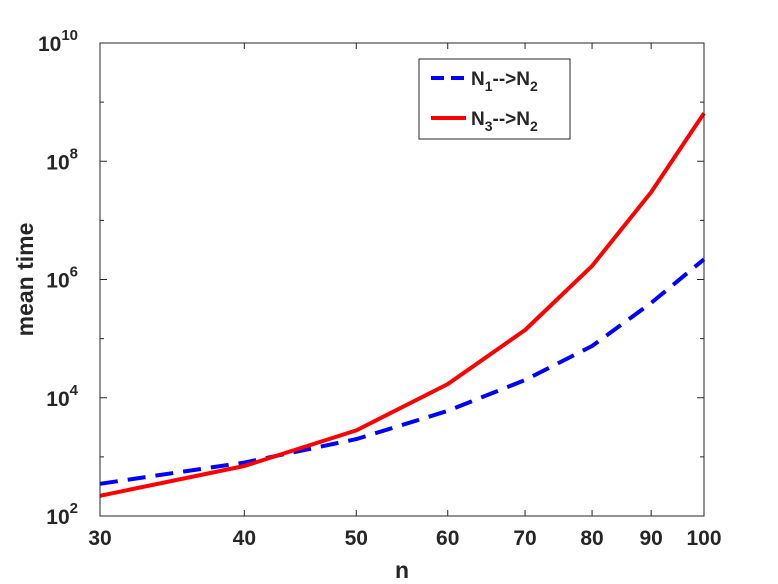 The height and width of the screenshot is (584, 778). I want to click on y-axis-label: mean time, so click(25, 280).